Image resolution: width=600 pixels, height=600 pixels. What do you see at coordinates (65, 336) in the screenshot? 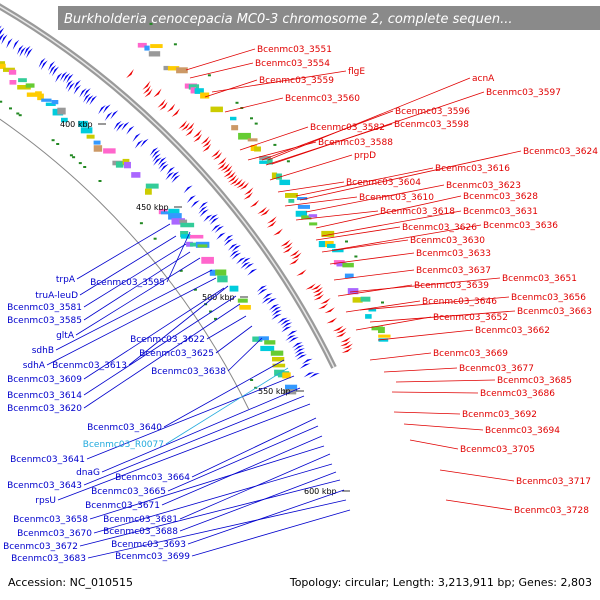
I see `gene-label-left: gltA` at bounding box center [65, 336].